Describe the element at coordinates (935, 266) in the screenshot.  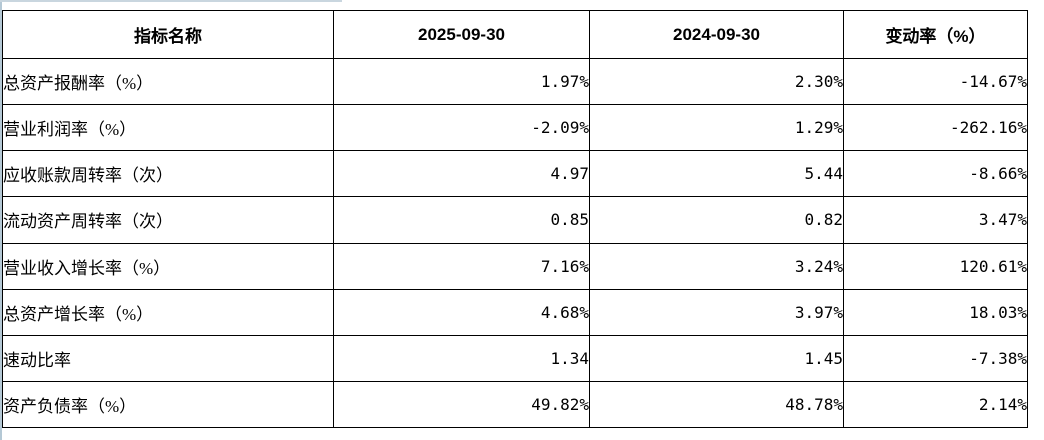
I see `change-rate-cell: 120.61%` at that location.